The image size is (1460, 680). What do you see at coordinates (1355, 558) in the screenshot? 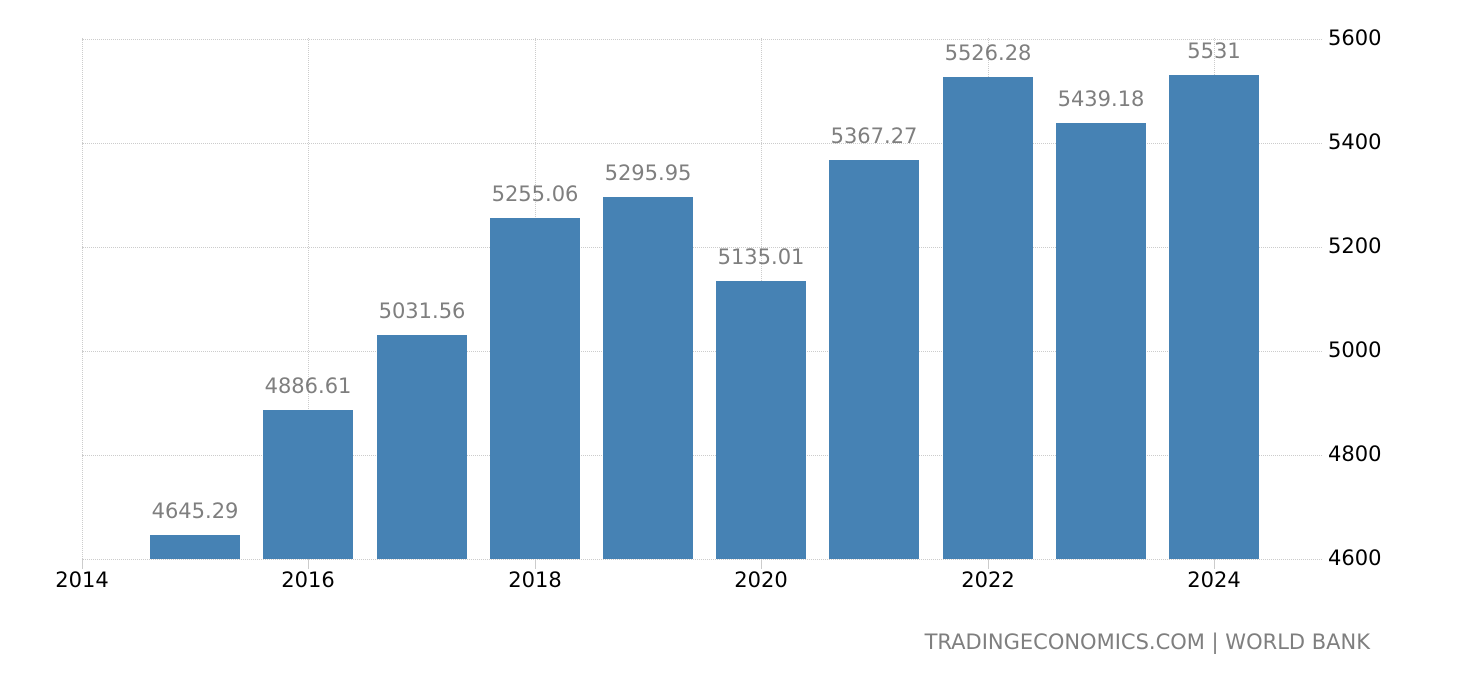
I see `y-tick-label: 4600` at bounding box center [1355, 558].